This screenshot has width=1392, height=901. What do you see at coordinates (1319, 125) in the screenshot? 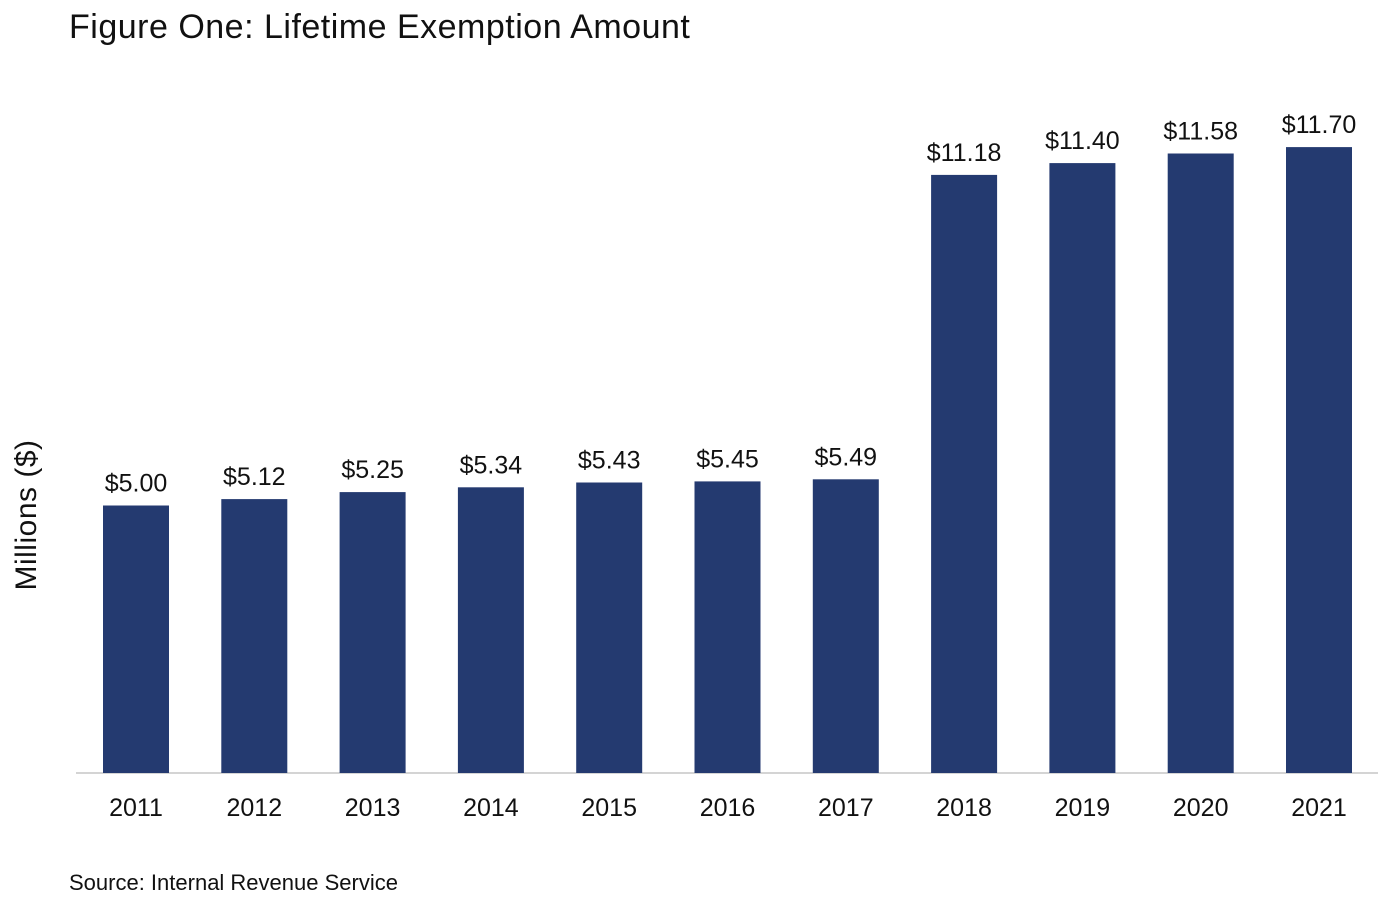
I see `data-label-2021: $11.70` at bounding box center [1319, 125].